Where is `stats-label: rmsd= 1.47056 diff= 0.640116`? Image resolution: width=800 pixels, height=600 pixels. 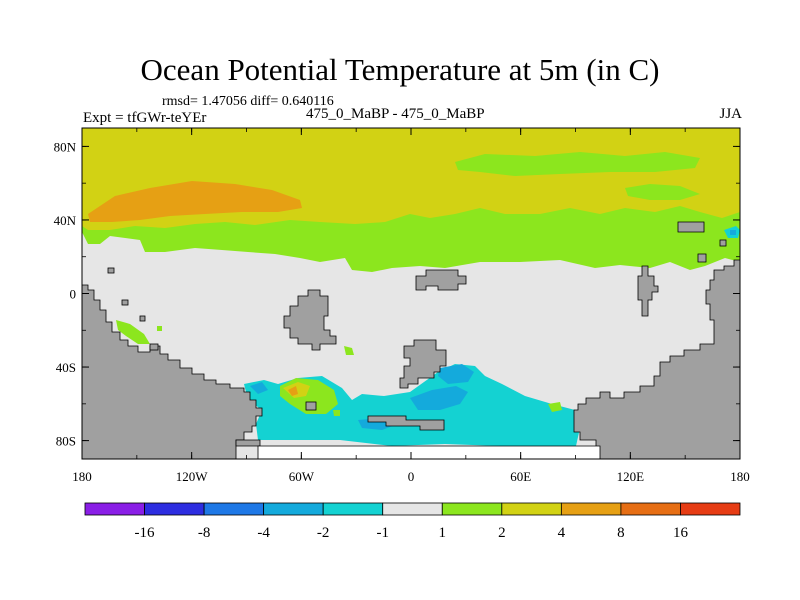
stats-label: rmsd= 1.47056 diff= 0.640116 is located at coordinates (248, 101).